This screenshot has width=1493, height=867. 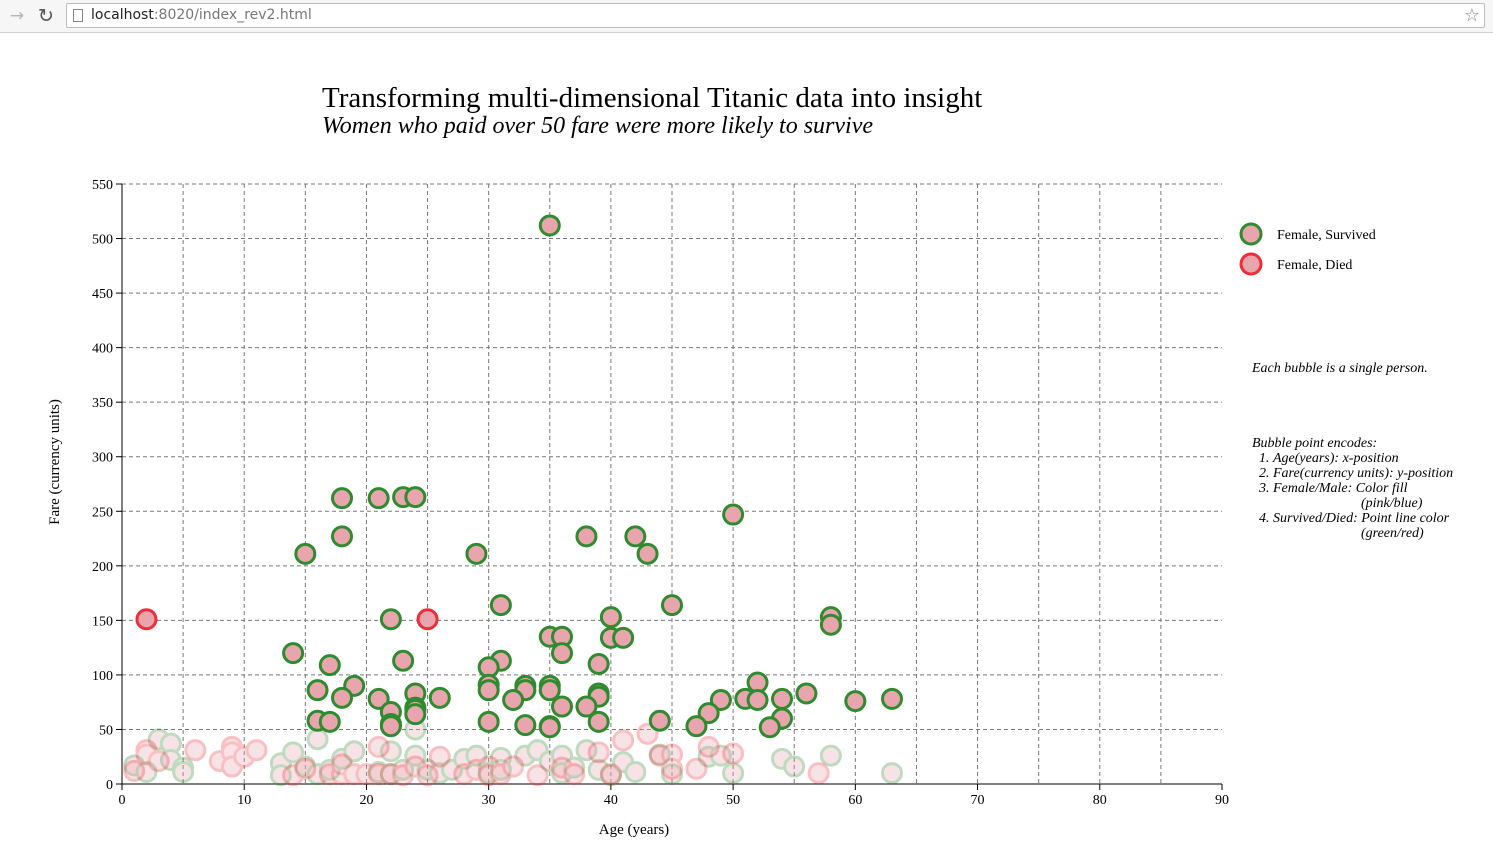 What do you see at coordinates (102, 240) in the screenshot?
I see `y-tick-label: 500` at bounding box center [102, 240].